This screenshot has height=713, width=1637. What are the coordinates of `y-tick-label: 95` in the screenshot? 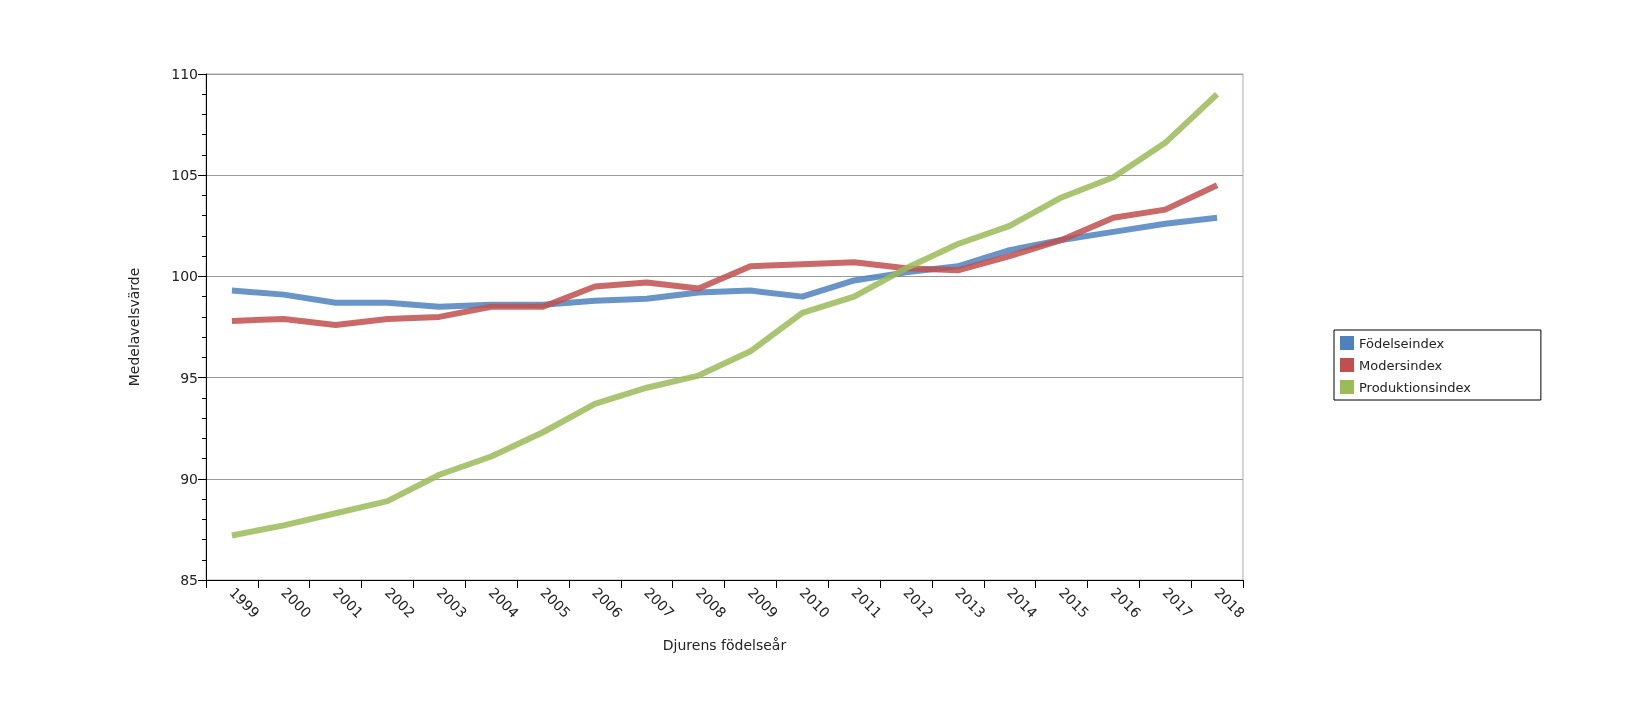 It's located at (189, 377).